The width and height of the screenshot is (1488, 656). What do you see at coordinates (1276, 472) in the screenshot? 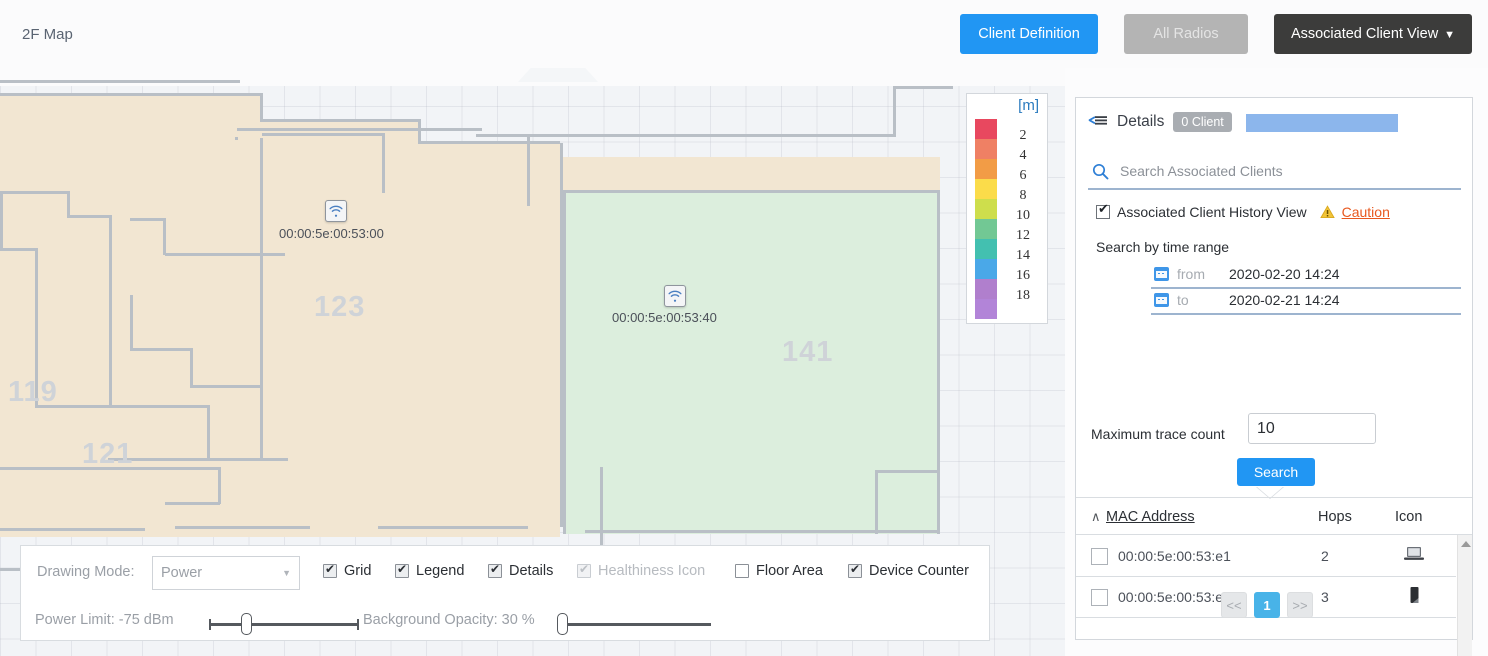
I see `search-button: Search` at bounding box center [1276, 472].